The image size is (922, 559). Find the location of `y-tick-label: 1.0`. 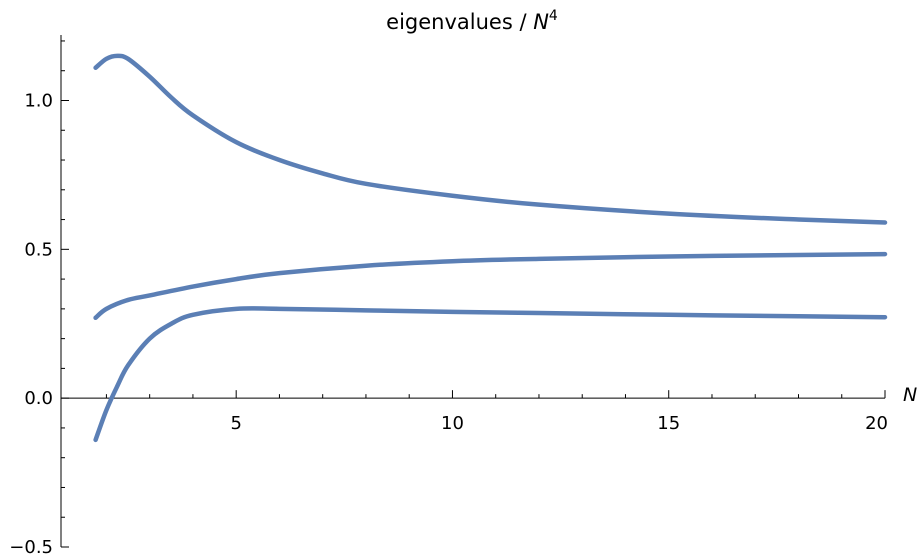

y-tick-label: 1.0 is located at coordinates (38, 100).